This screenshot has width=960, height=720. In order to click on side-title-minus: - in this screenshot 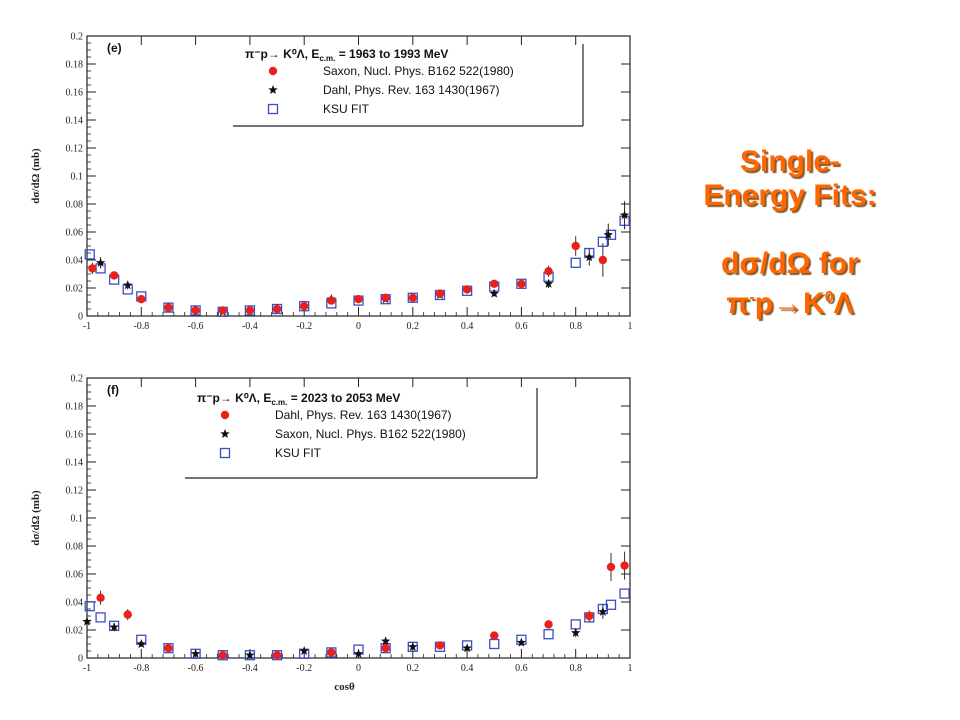, I will do `click(752, 297)`.